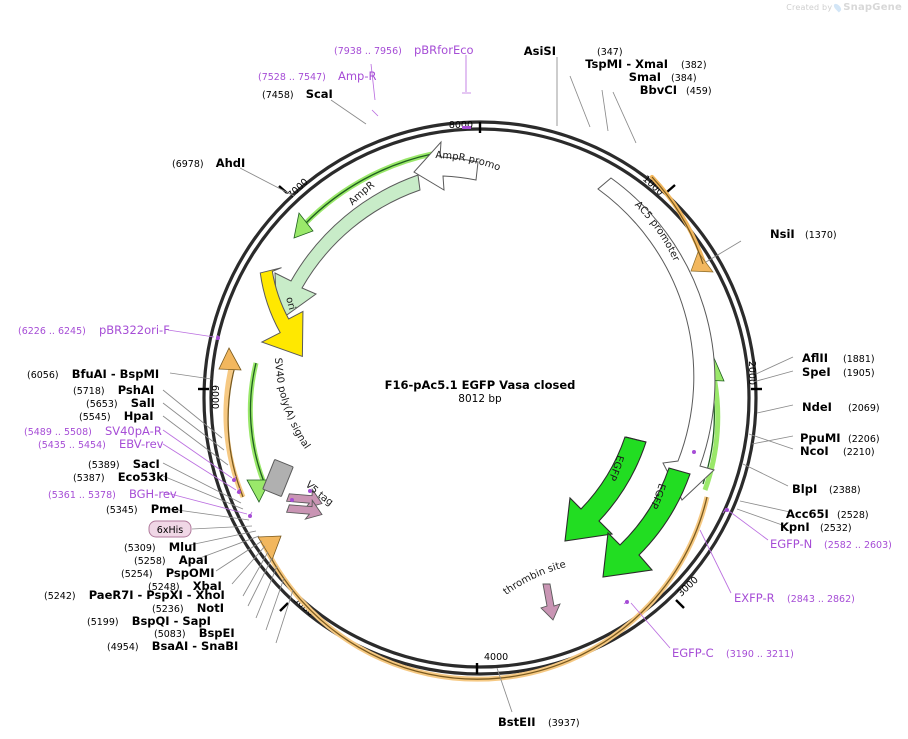 This screenshot has height=739, width=908. Describe the element at coordinates (348, 112) in the screenshot. I see `leader-scai` at that location.